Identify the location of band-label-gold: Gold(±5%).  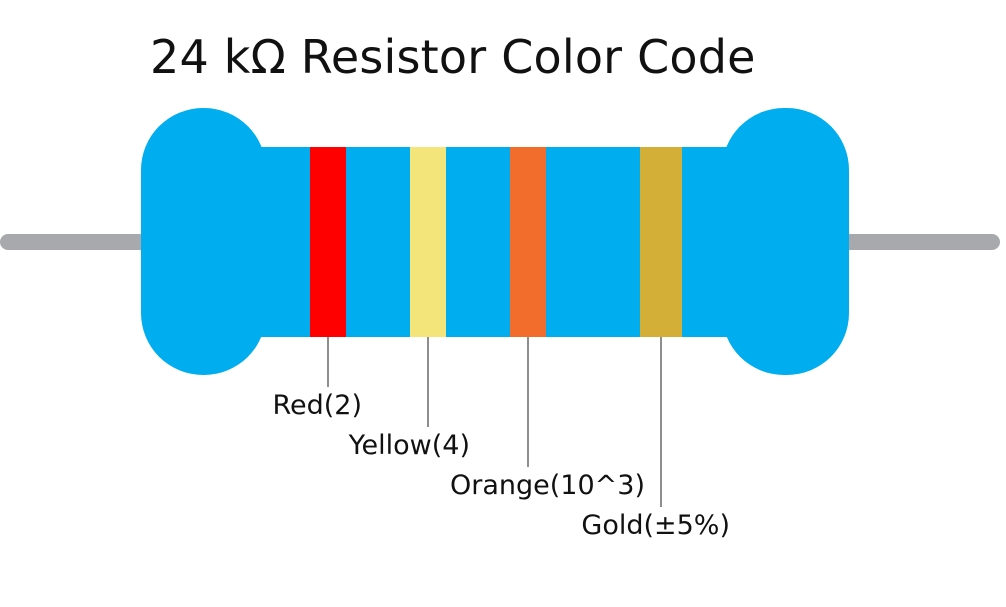
(655, 525).